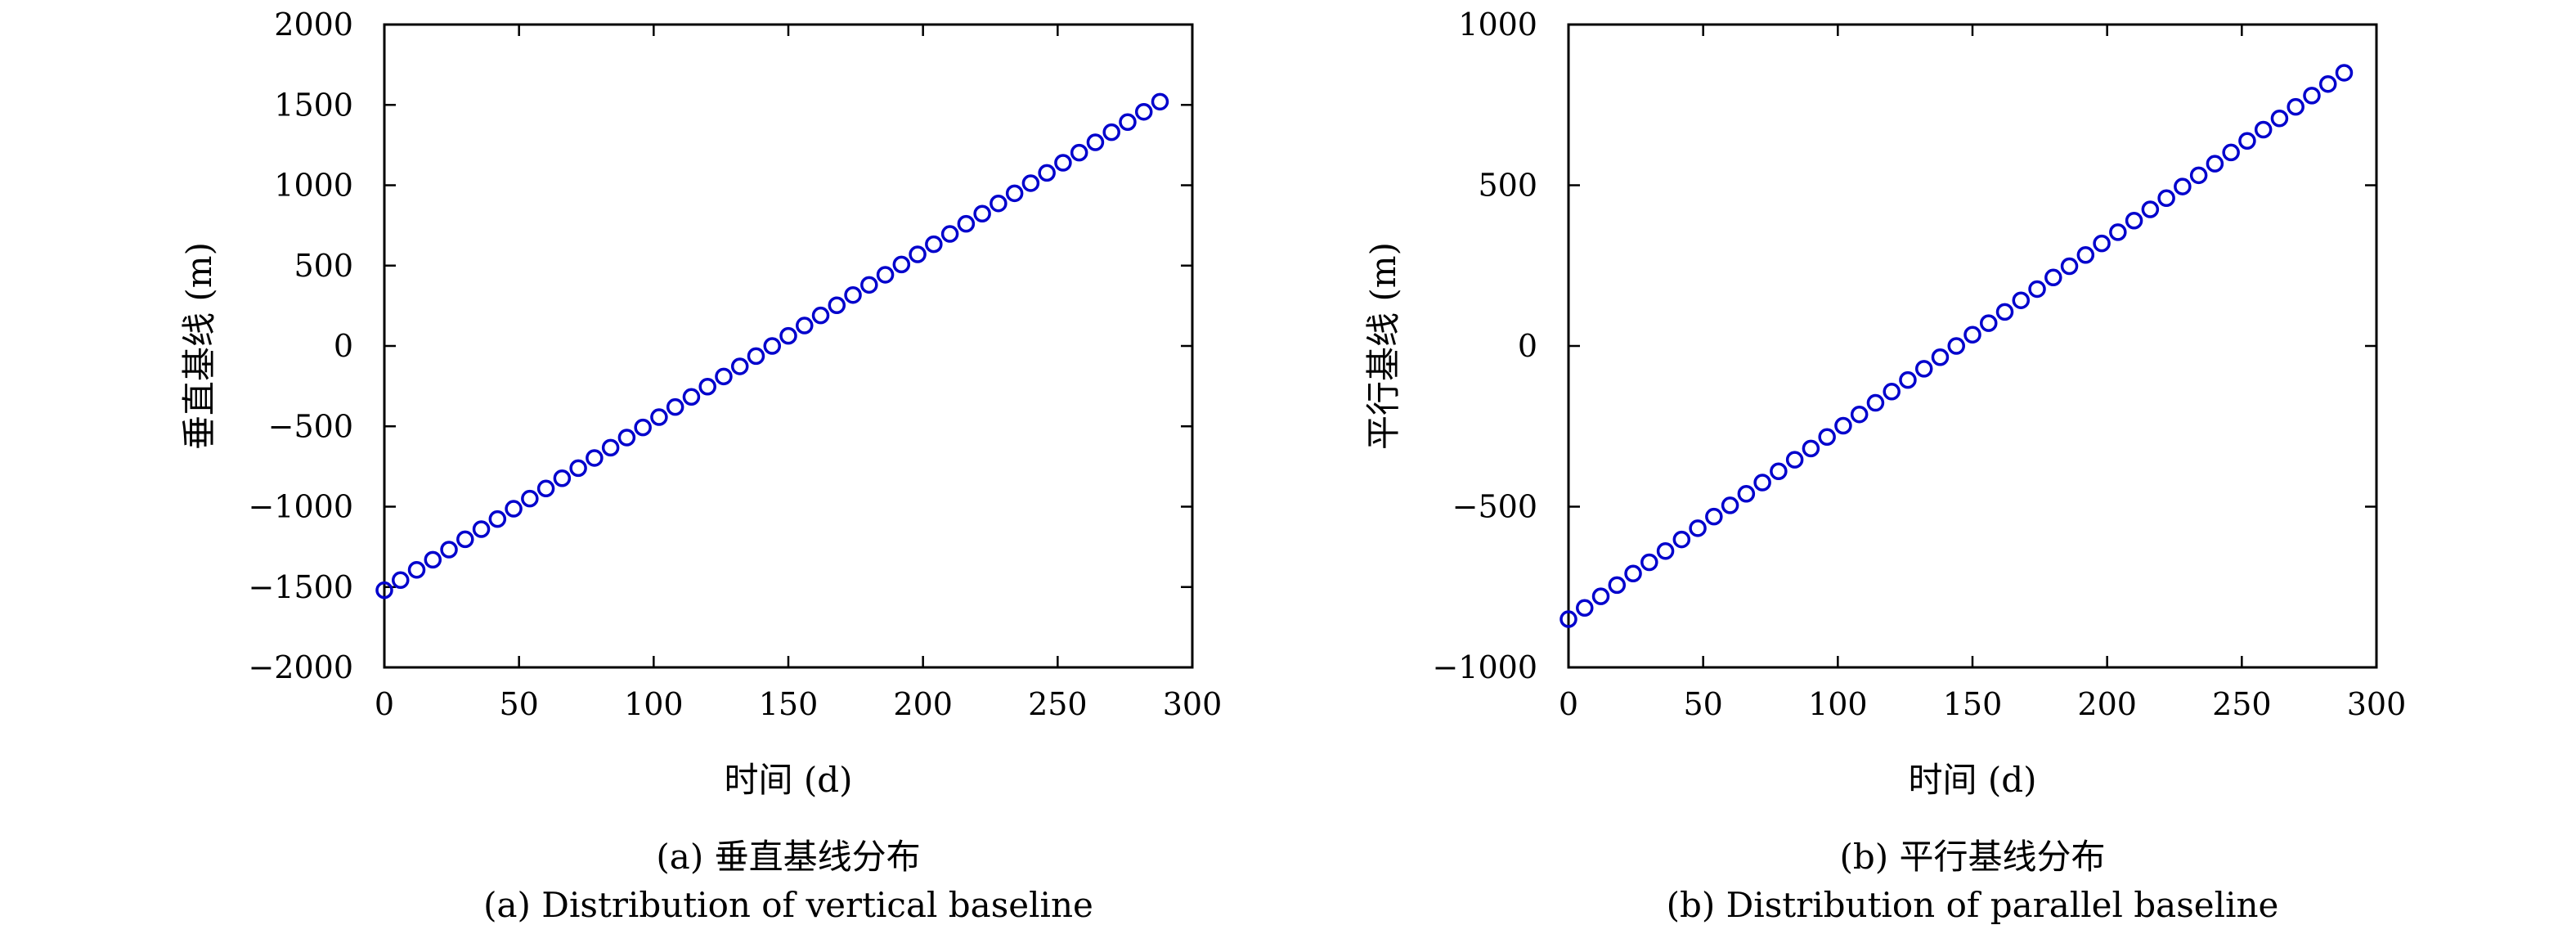 The image size is (2576, 934). Describe the element at coordinates (300, 667) in the screenshot. I see `y-tick-label: −2000` at that location.